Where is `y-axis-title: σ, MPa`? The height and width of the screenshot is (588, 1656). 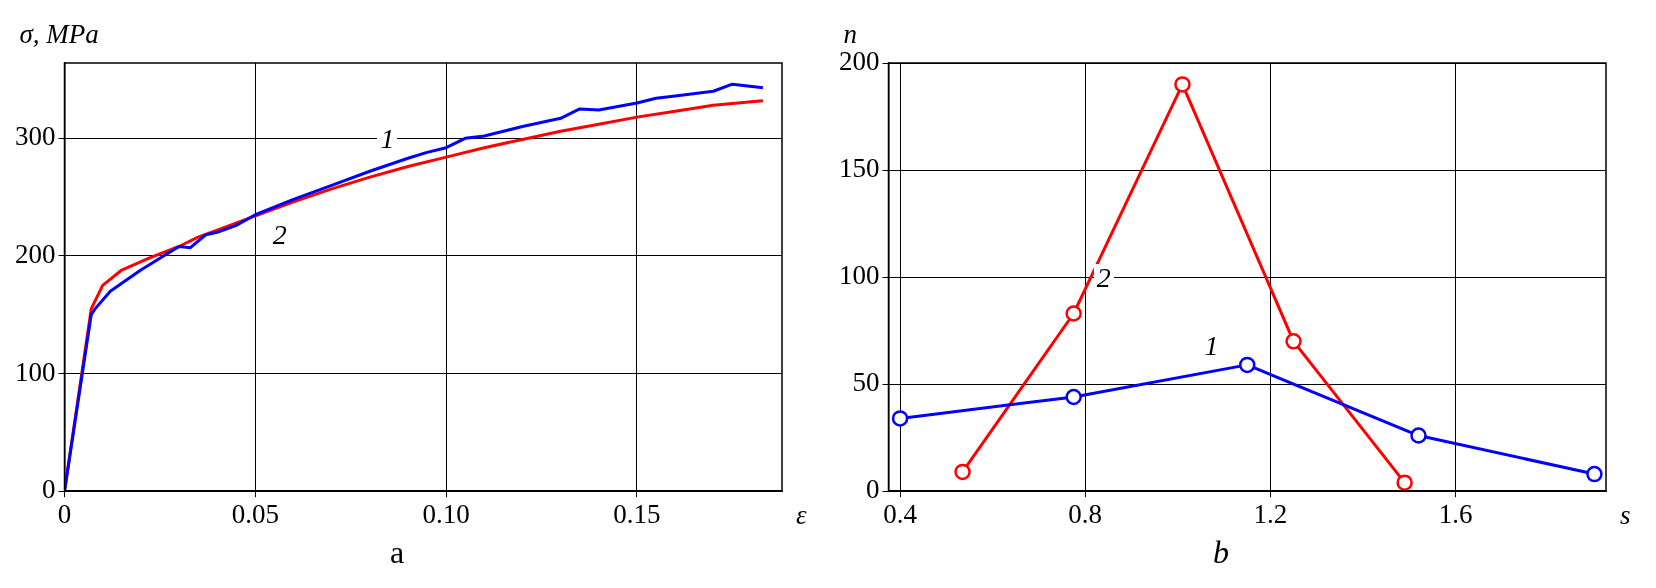 y-axis-title: σ, MPa is located at coordinates (59, 33).